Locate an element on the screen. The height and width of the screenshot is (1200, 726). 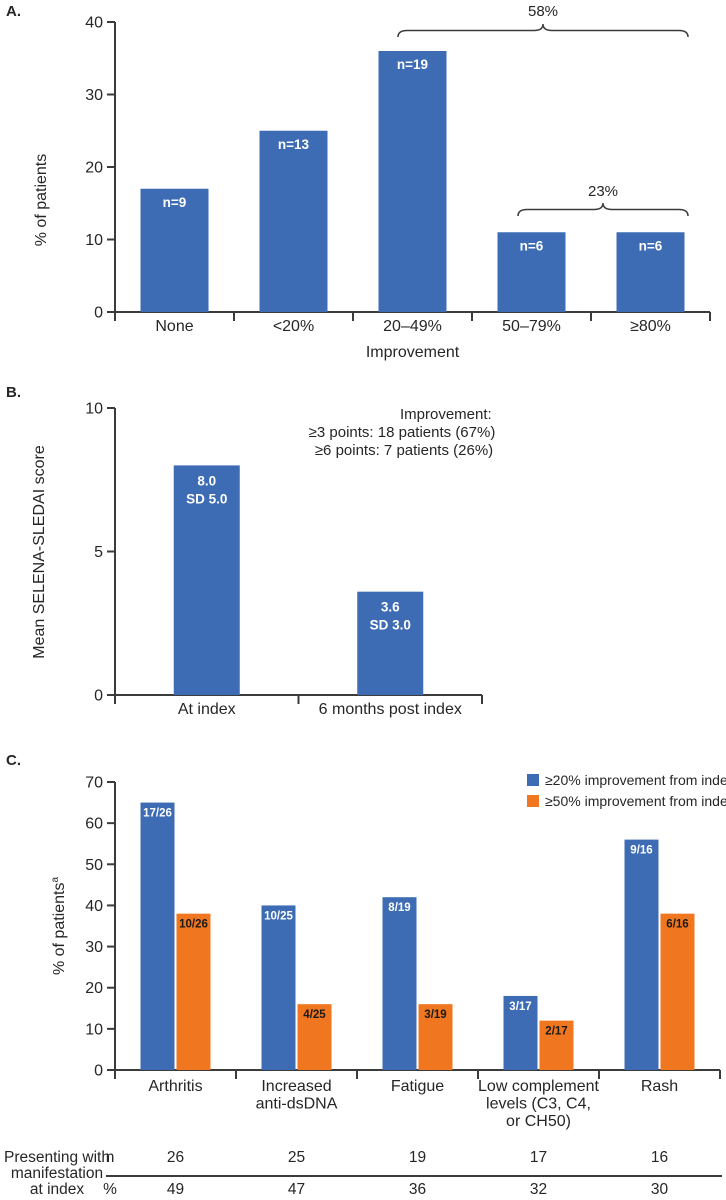
y-axis-title: % of patientsa is located at coordinates (59, 926).